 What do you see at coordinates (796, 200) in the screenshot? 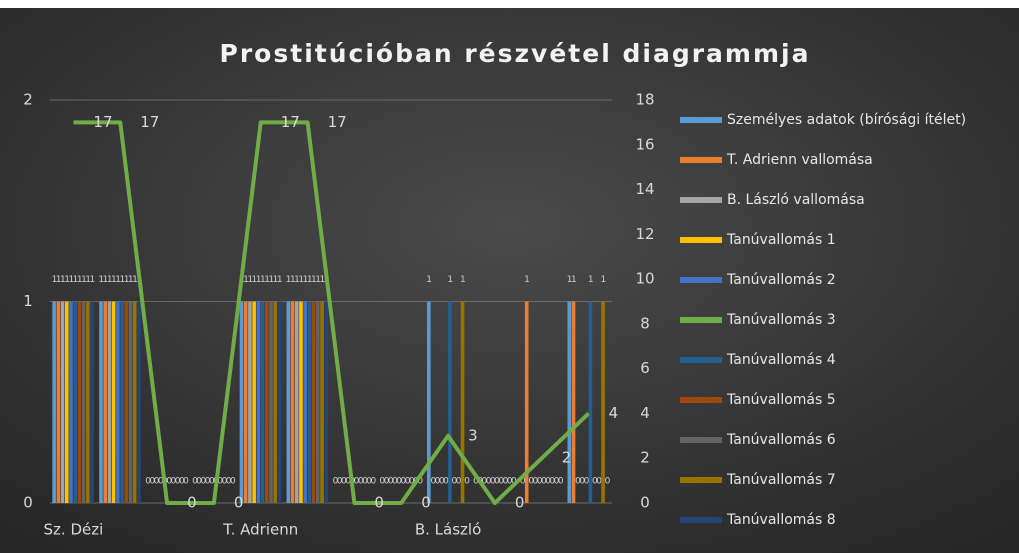
I see `legend-label: B. László vallomása` at bounding box center [796, 200].